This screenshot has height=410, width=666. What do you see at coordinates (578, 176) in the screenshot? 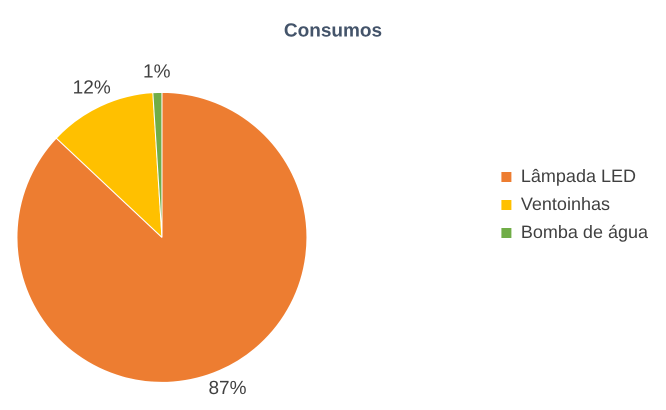
I see `legend-label: Lâmpada LED` at bounding box center [578, 176].